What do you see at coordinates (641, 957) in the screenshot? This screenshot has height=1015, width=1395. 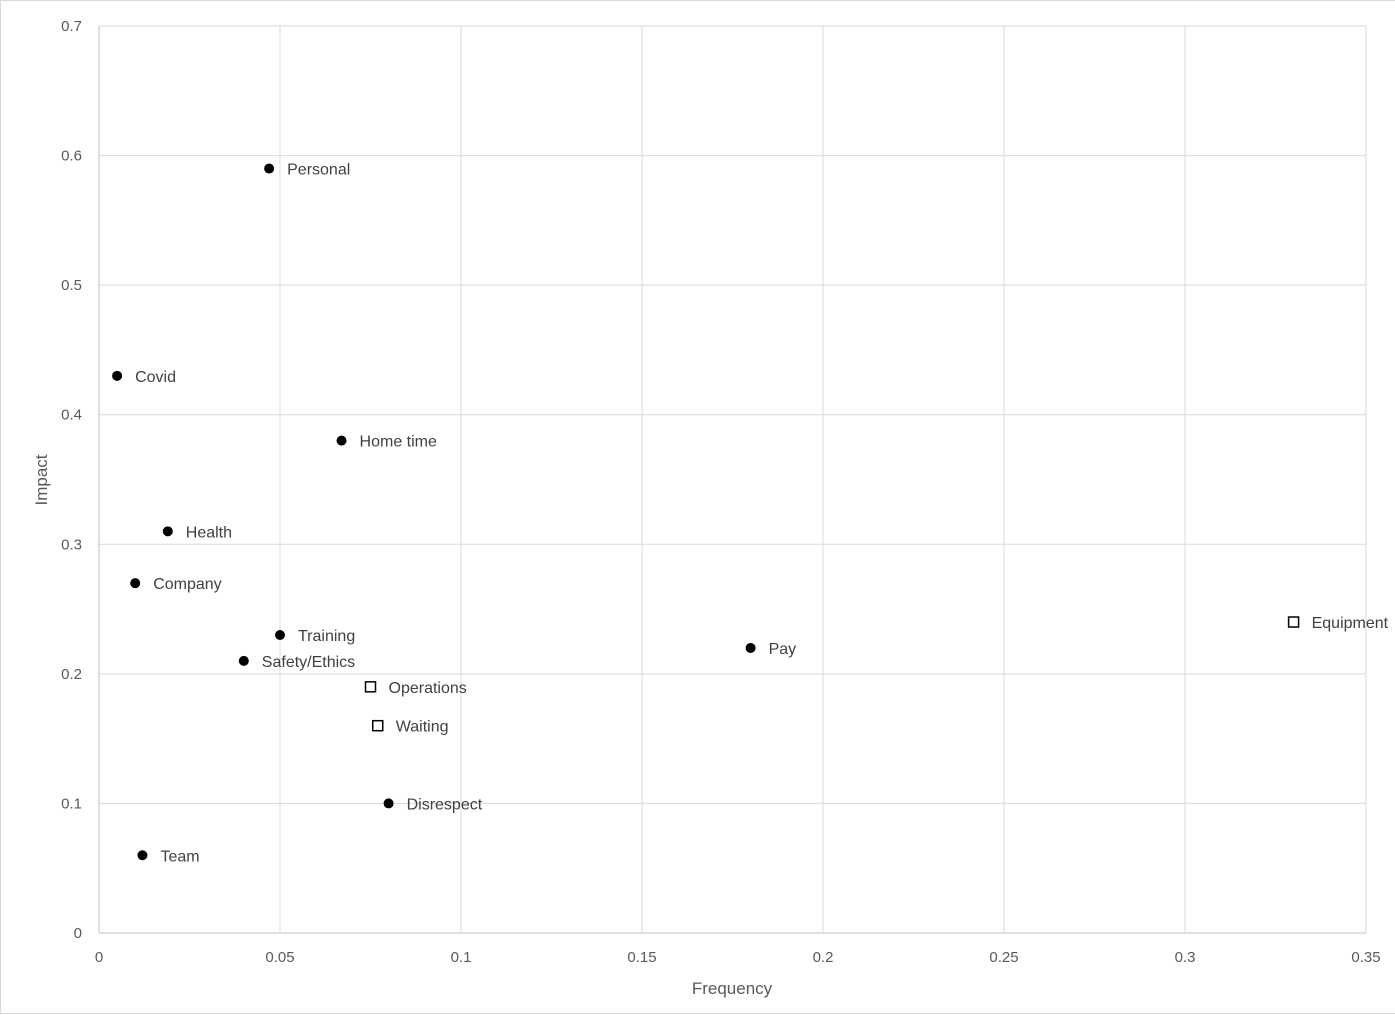 I see `x-tick-label: 0.15` at bounding box center [641, 957].